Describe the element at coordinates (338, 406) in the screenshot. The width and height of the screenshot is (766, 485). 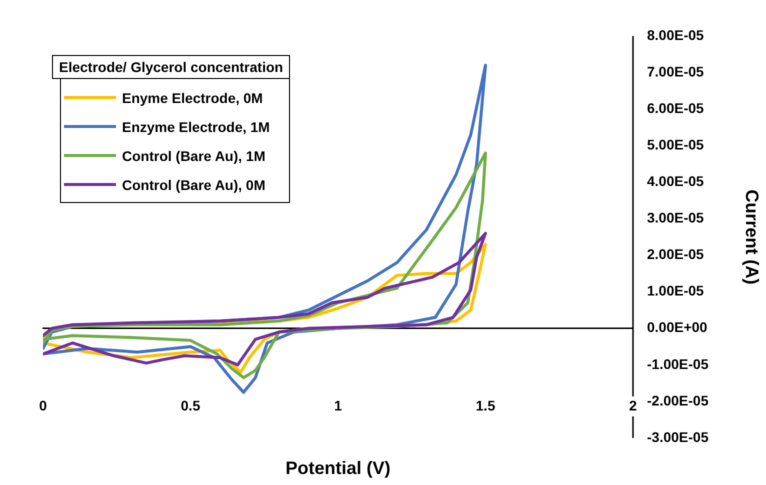
I see `x-tick-label: 1` at that location.